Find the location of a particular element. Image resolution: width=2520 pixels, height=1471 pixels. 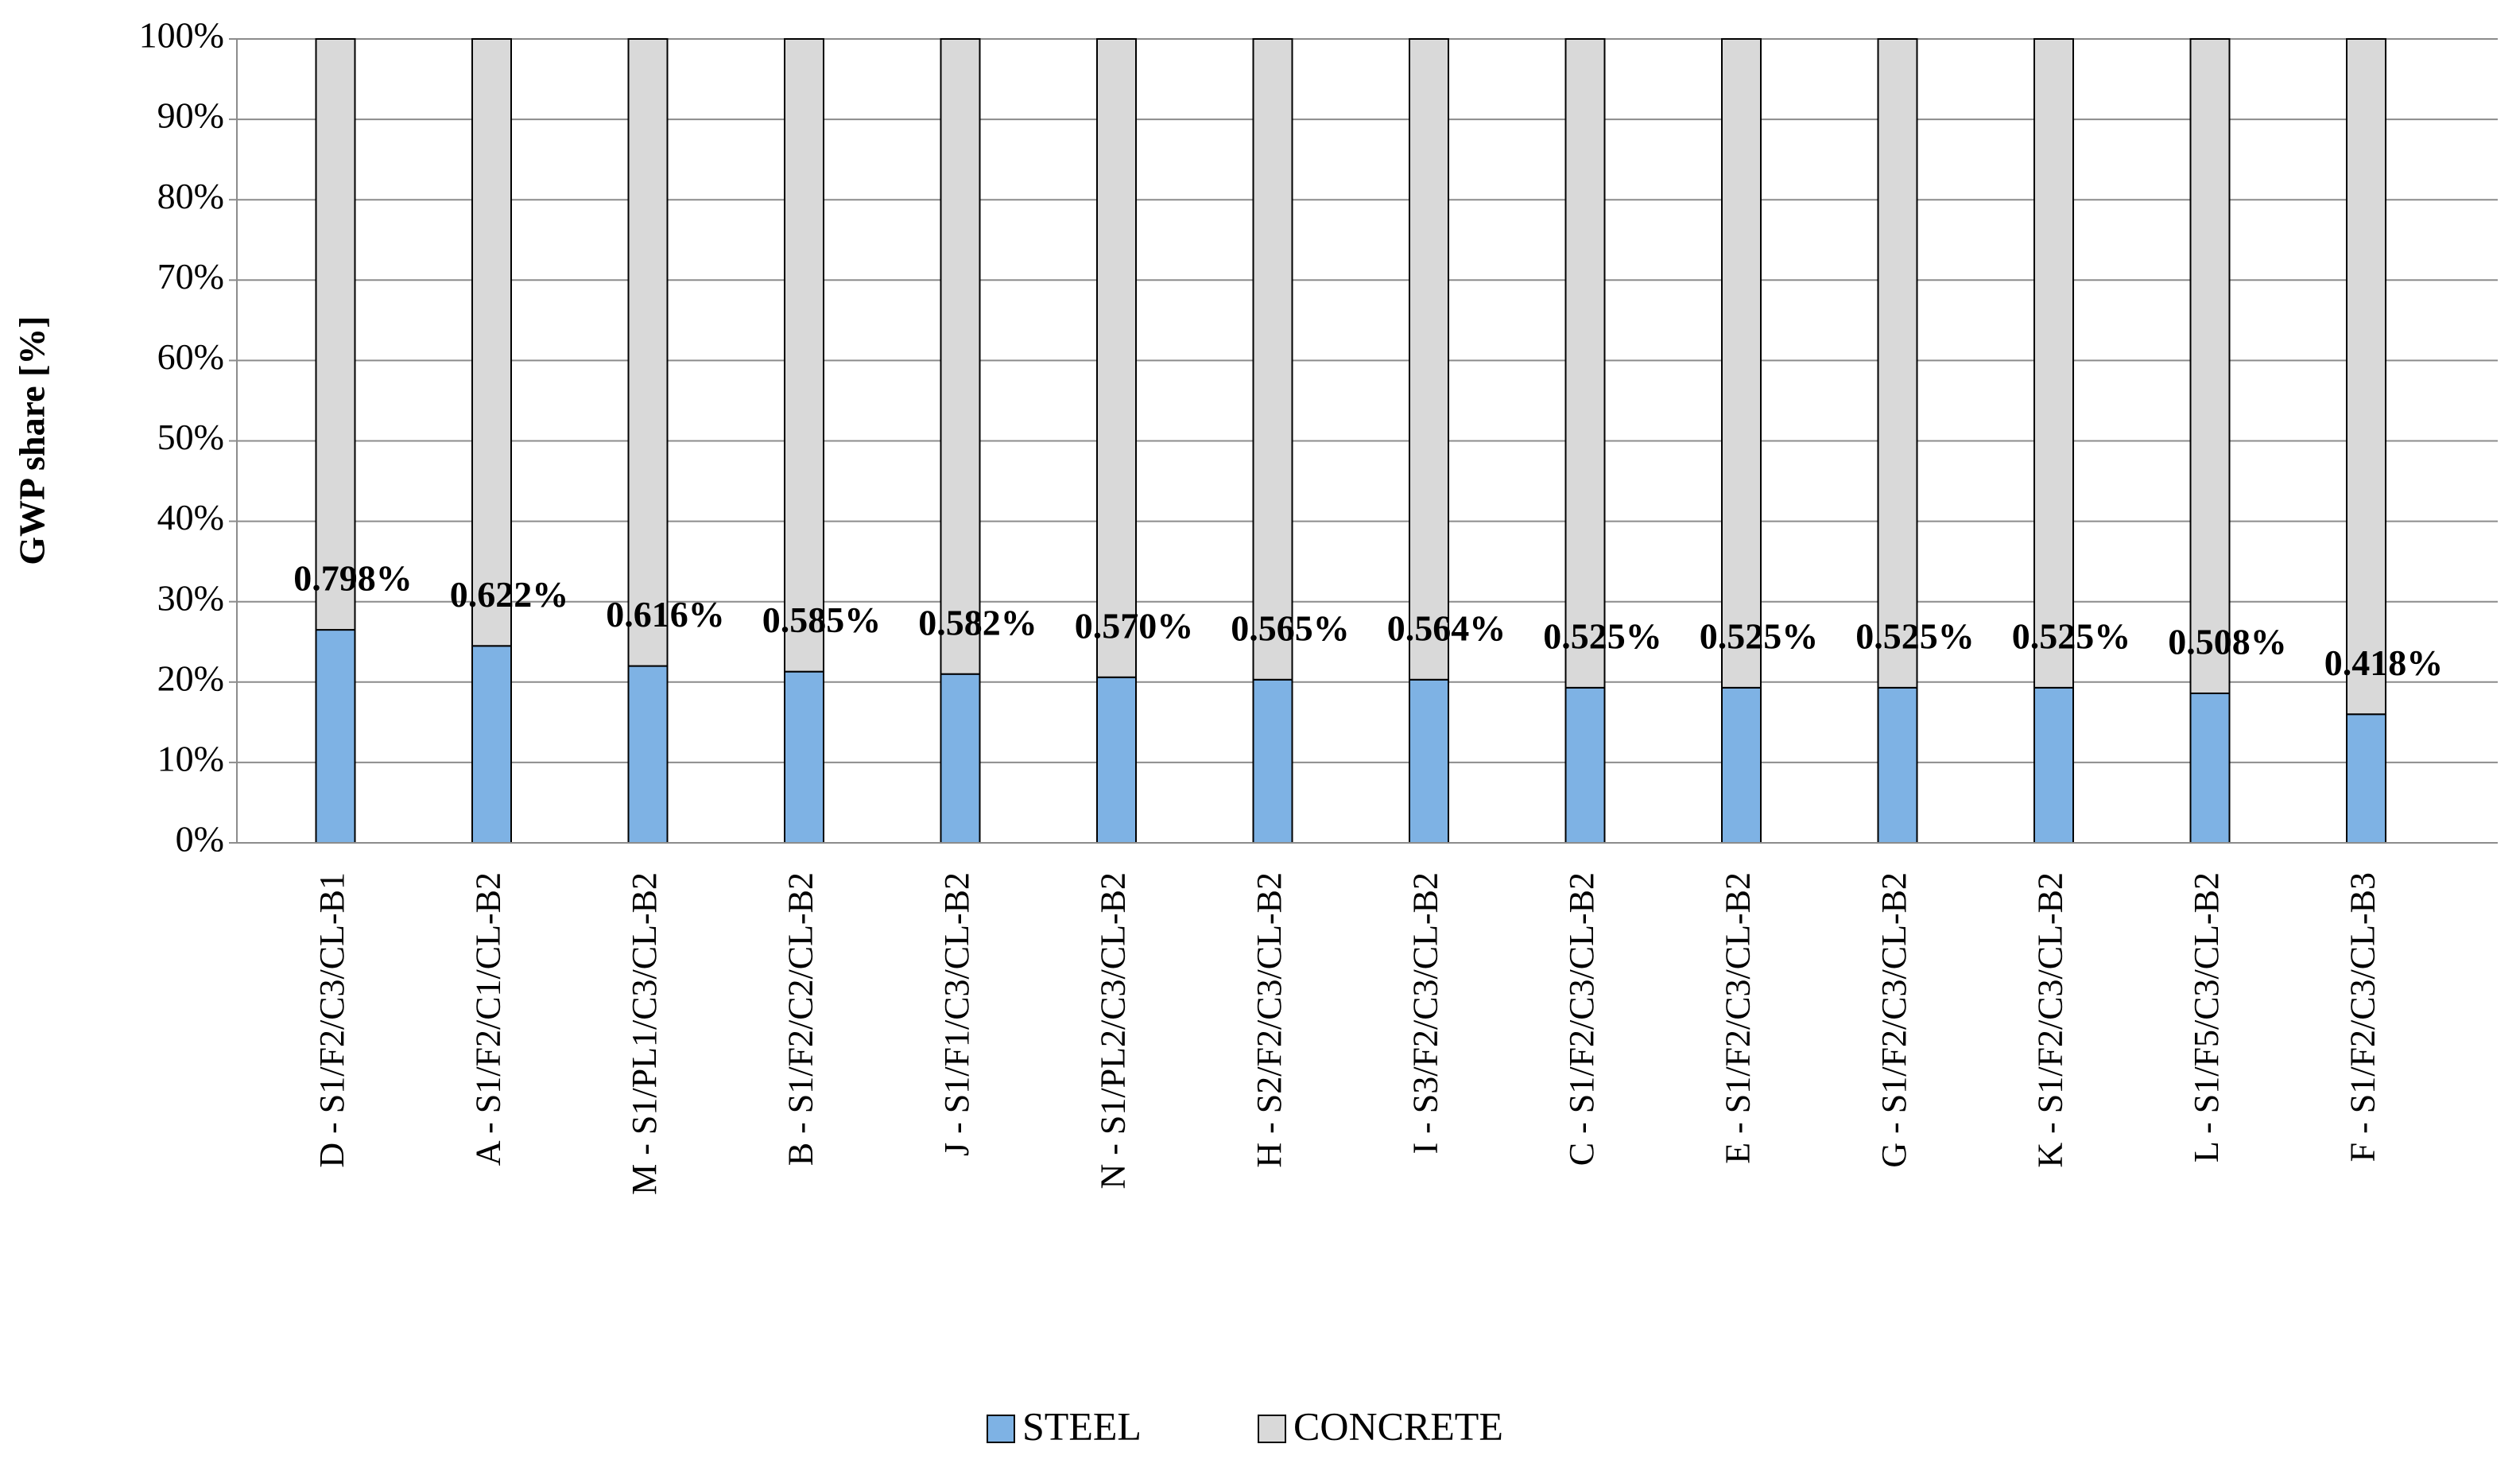

y-tick-label: 80% is located at coordinates (190, 196).